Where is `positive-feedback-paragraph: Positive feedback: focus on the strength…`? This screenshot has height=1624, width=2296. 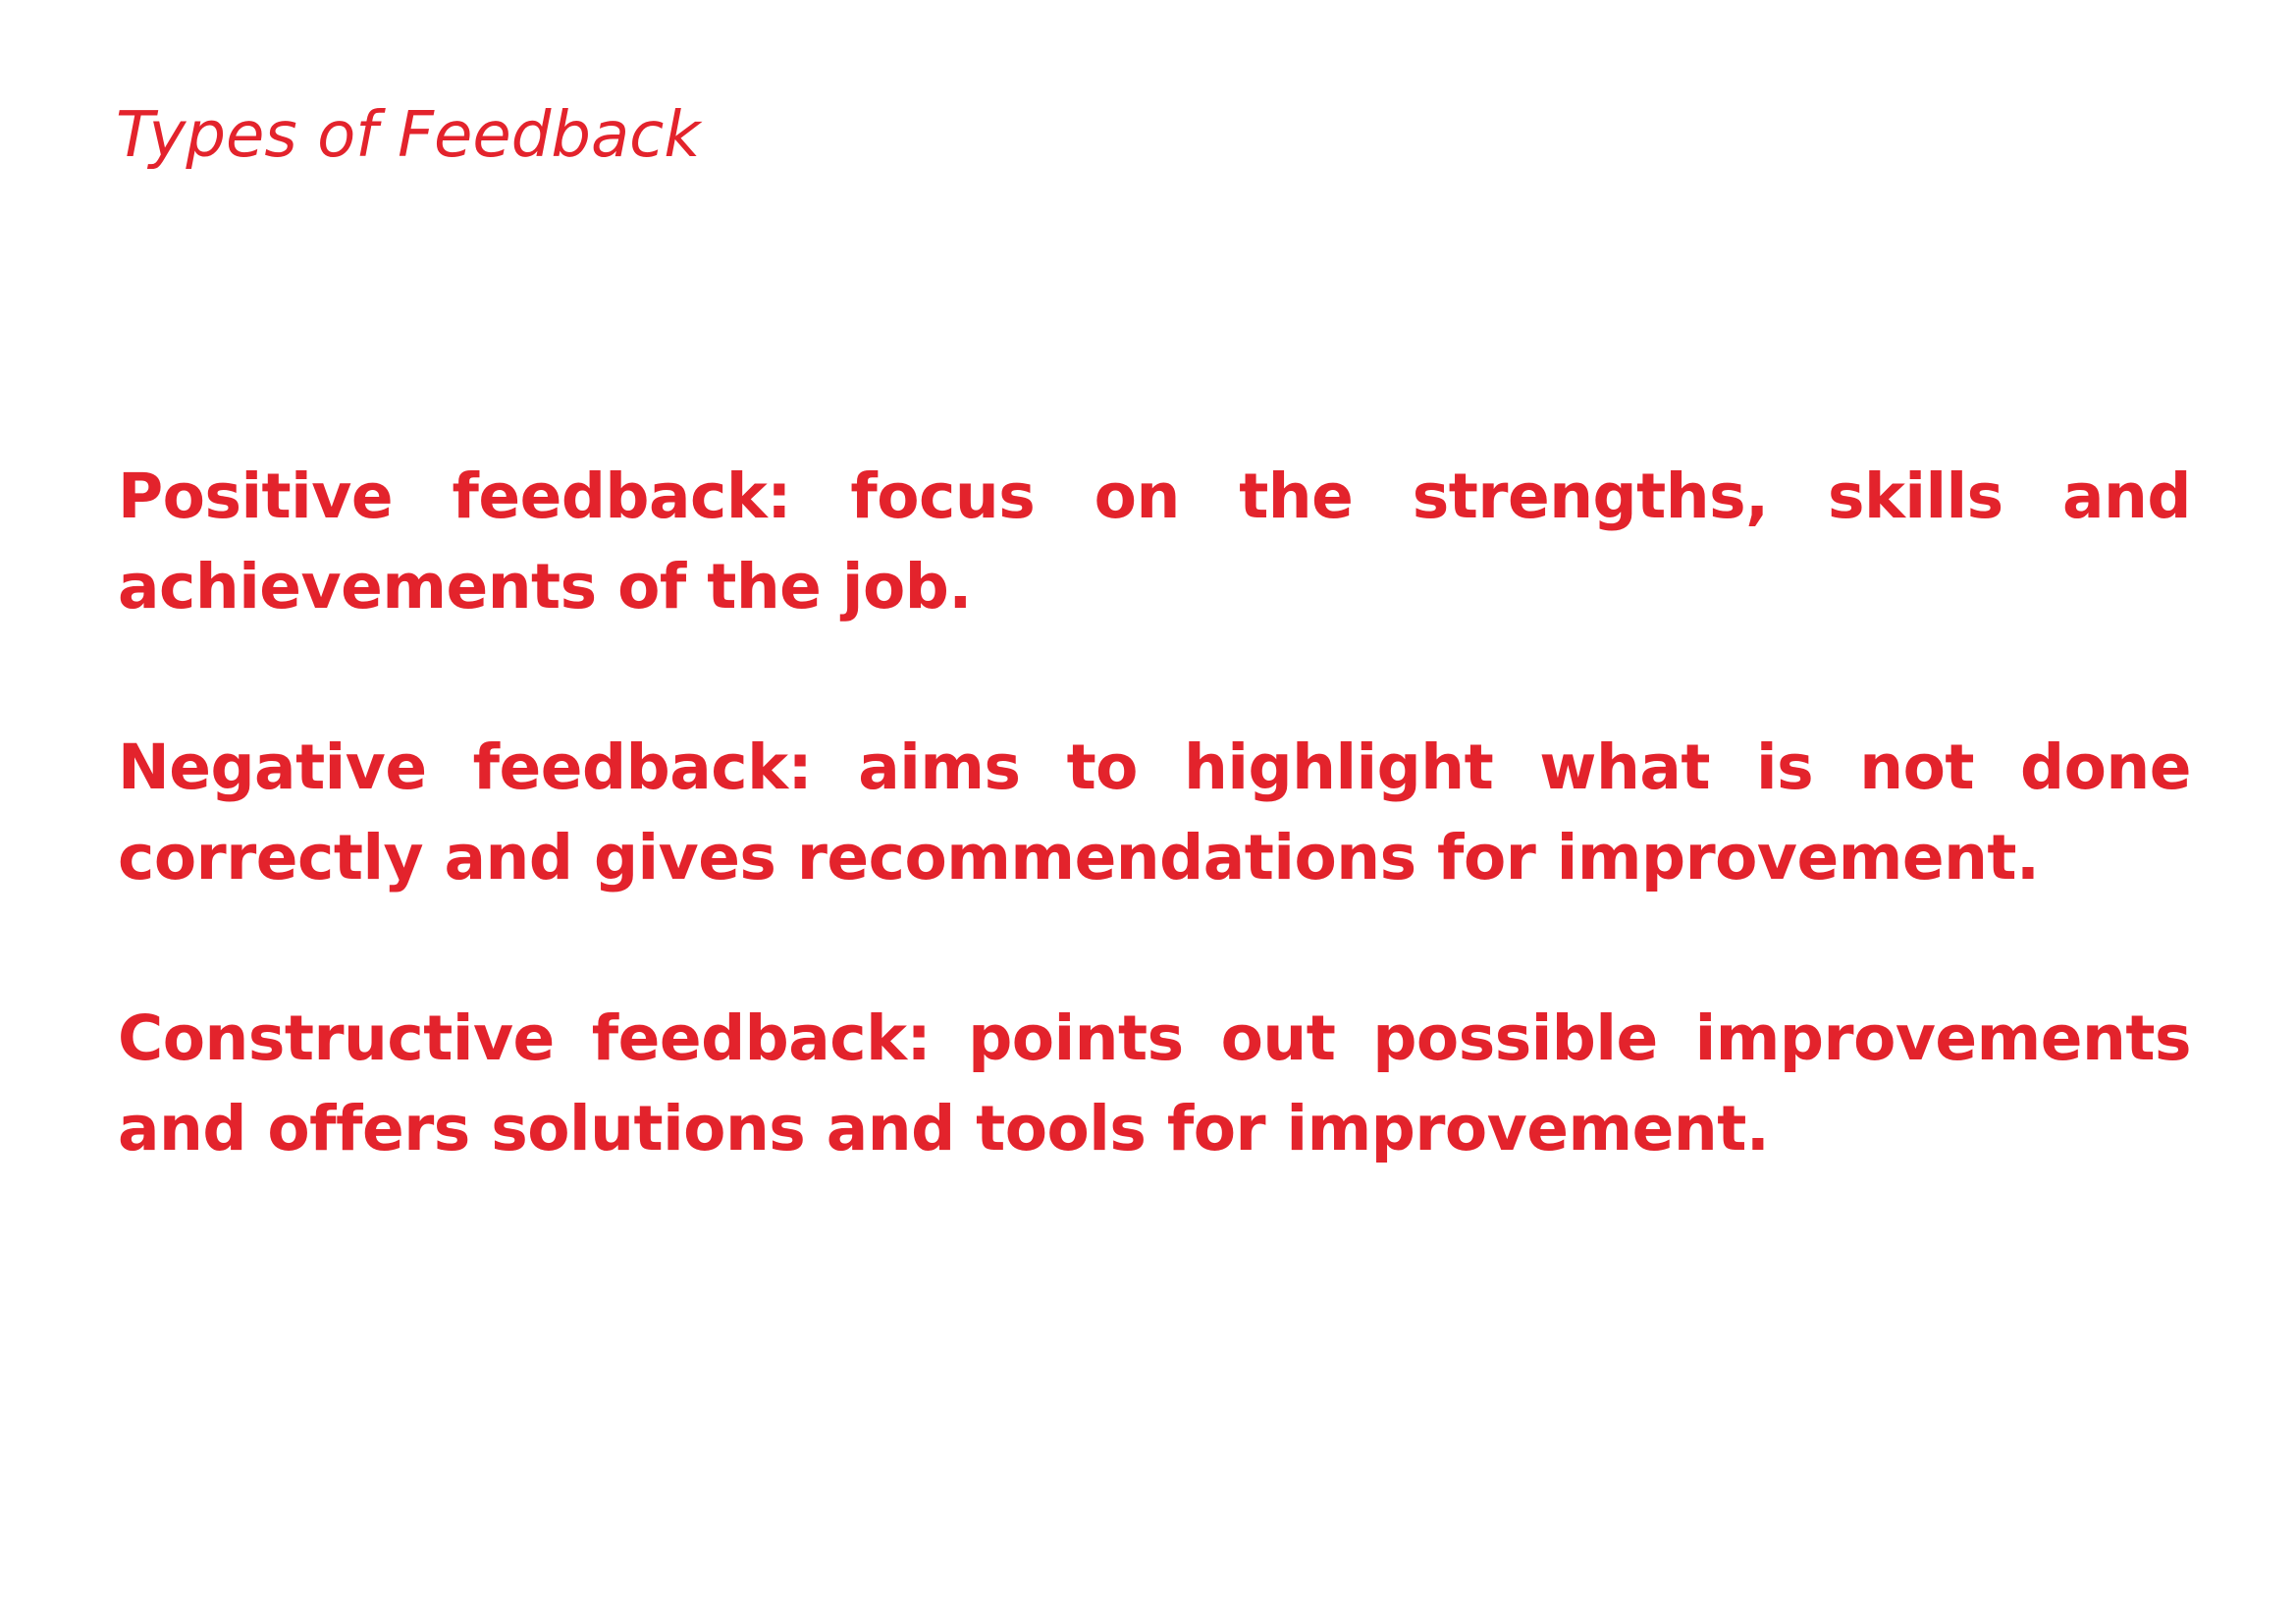
positive-feedback-paragraph: Positive feedback: focus on the strength… is located at coordinates (1155, 541).